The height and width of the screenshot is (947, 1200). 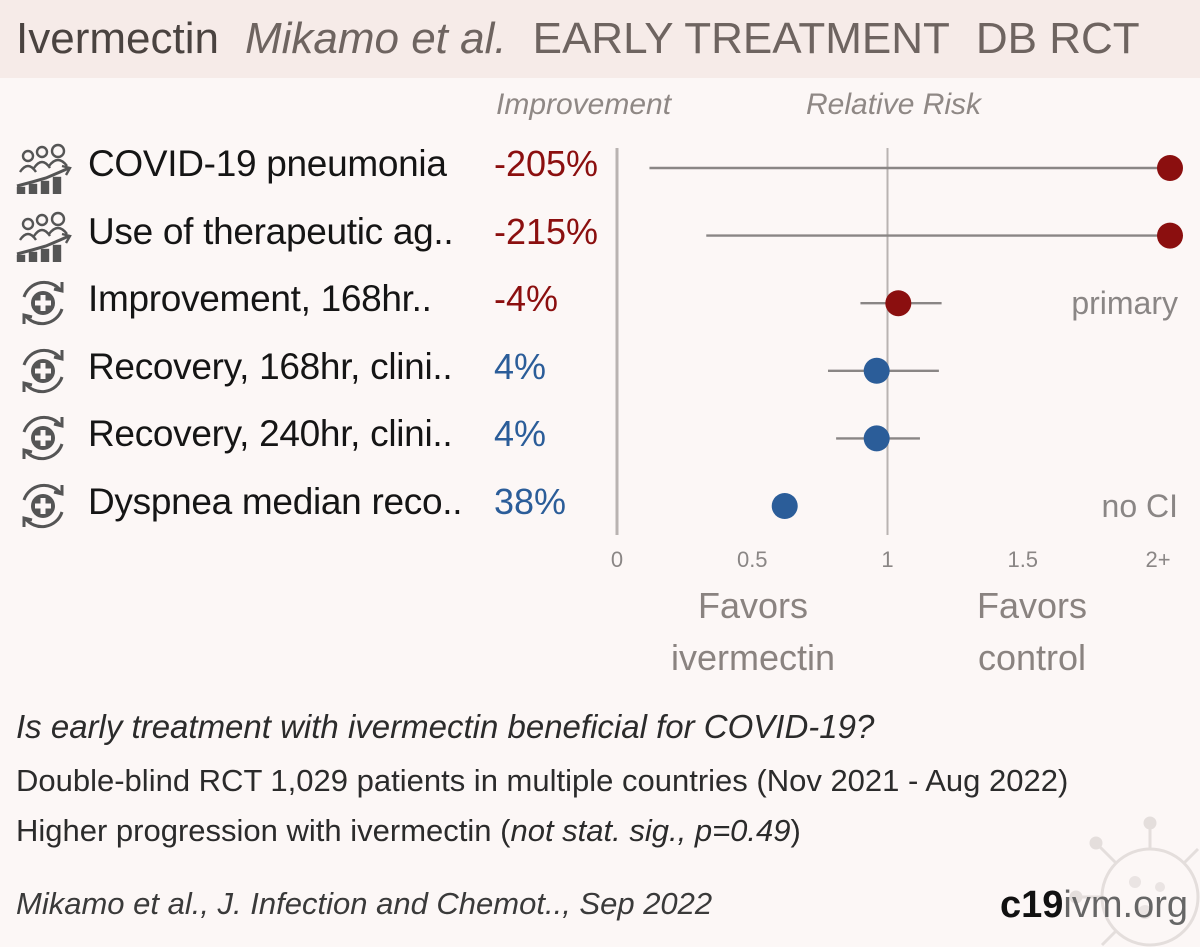 What do you see at coordinates (270, 434) in the screenshot?
I see `outcome-label: Recovery, 240hr, clini..` at bounding box center [270, 434].